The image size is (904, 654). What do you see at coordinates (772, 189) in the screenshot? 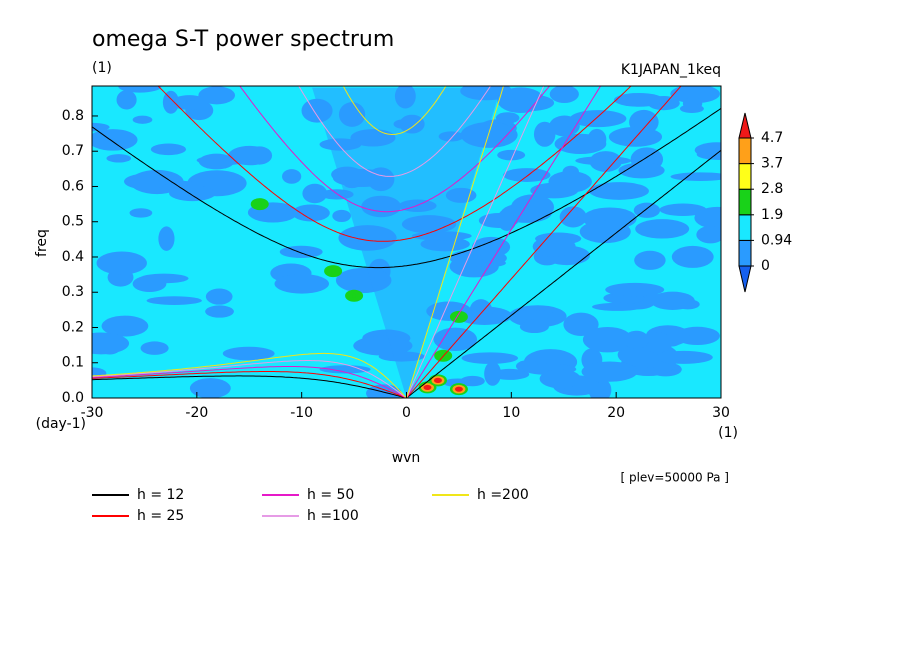
I see `colorbar-label: 2.8` at bounding box center [772, 189].